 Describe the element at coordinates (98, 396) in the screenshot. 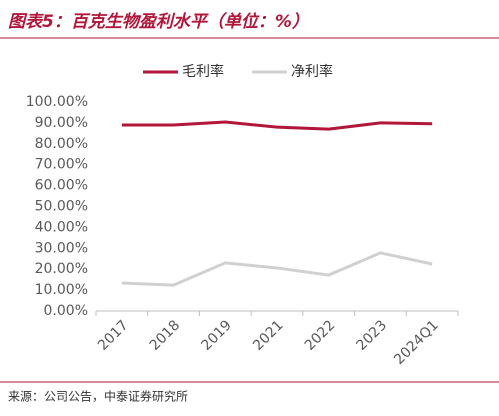

I see `source: 来源：公司公告，中泰证券研究所` at that location.